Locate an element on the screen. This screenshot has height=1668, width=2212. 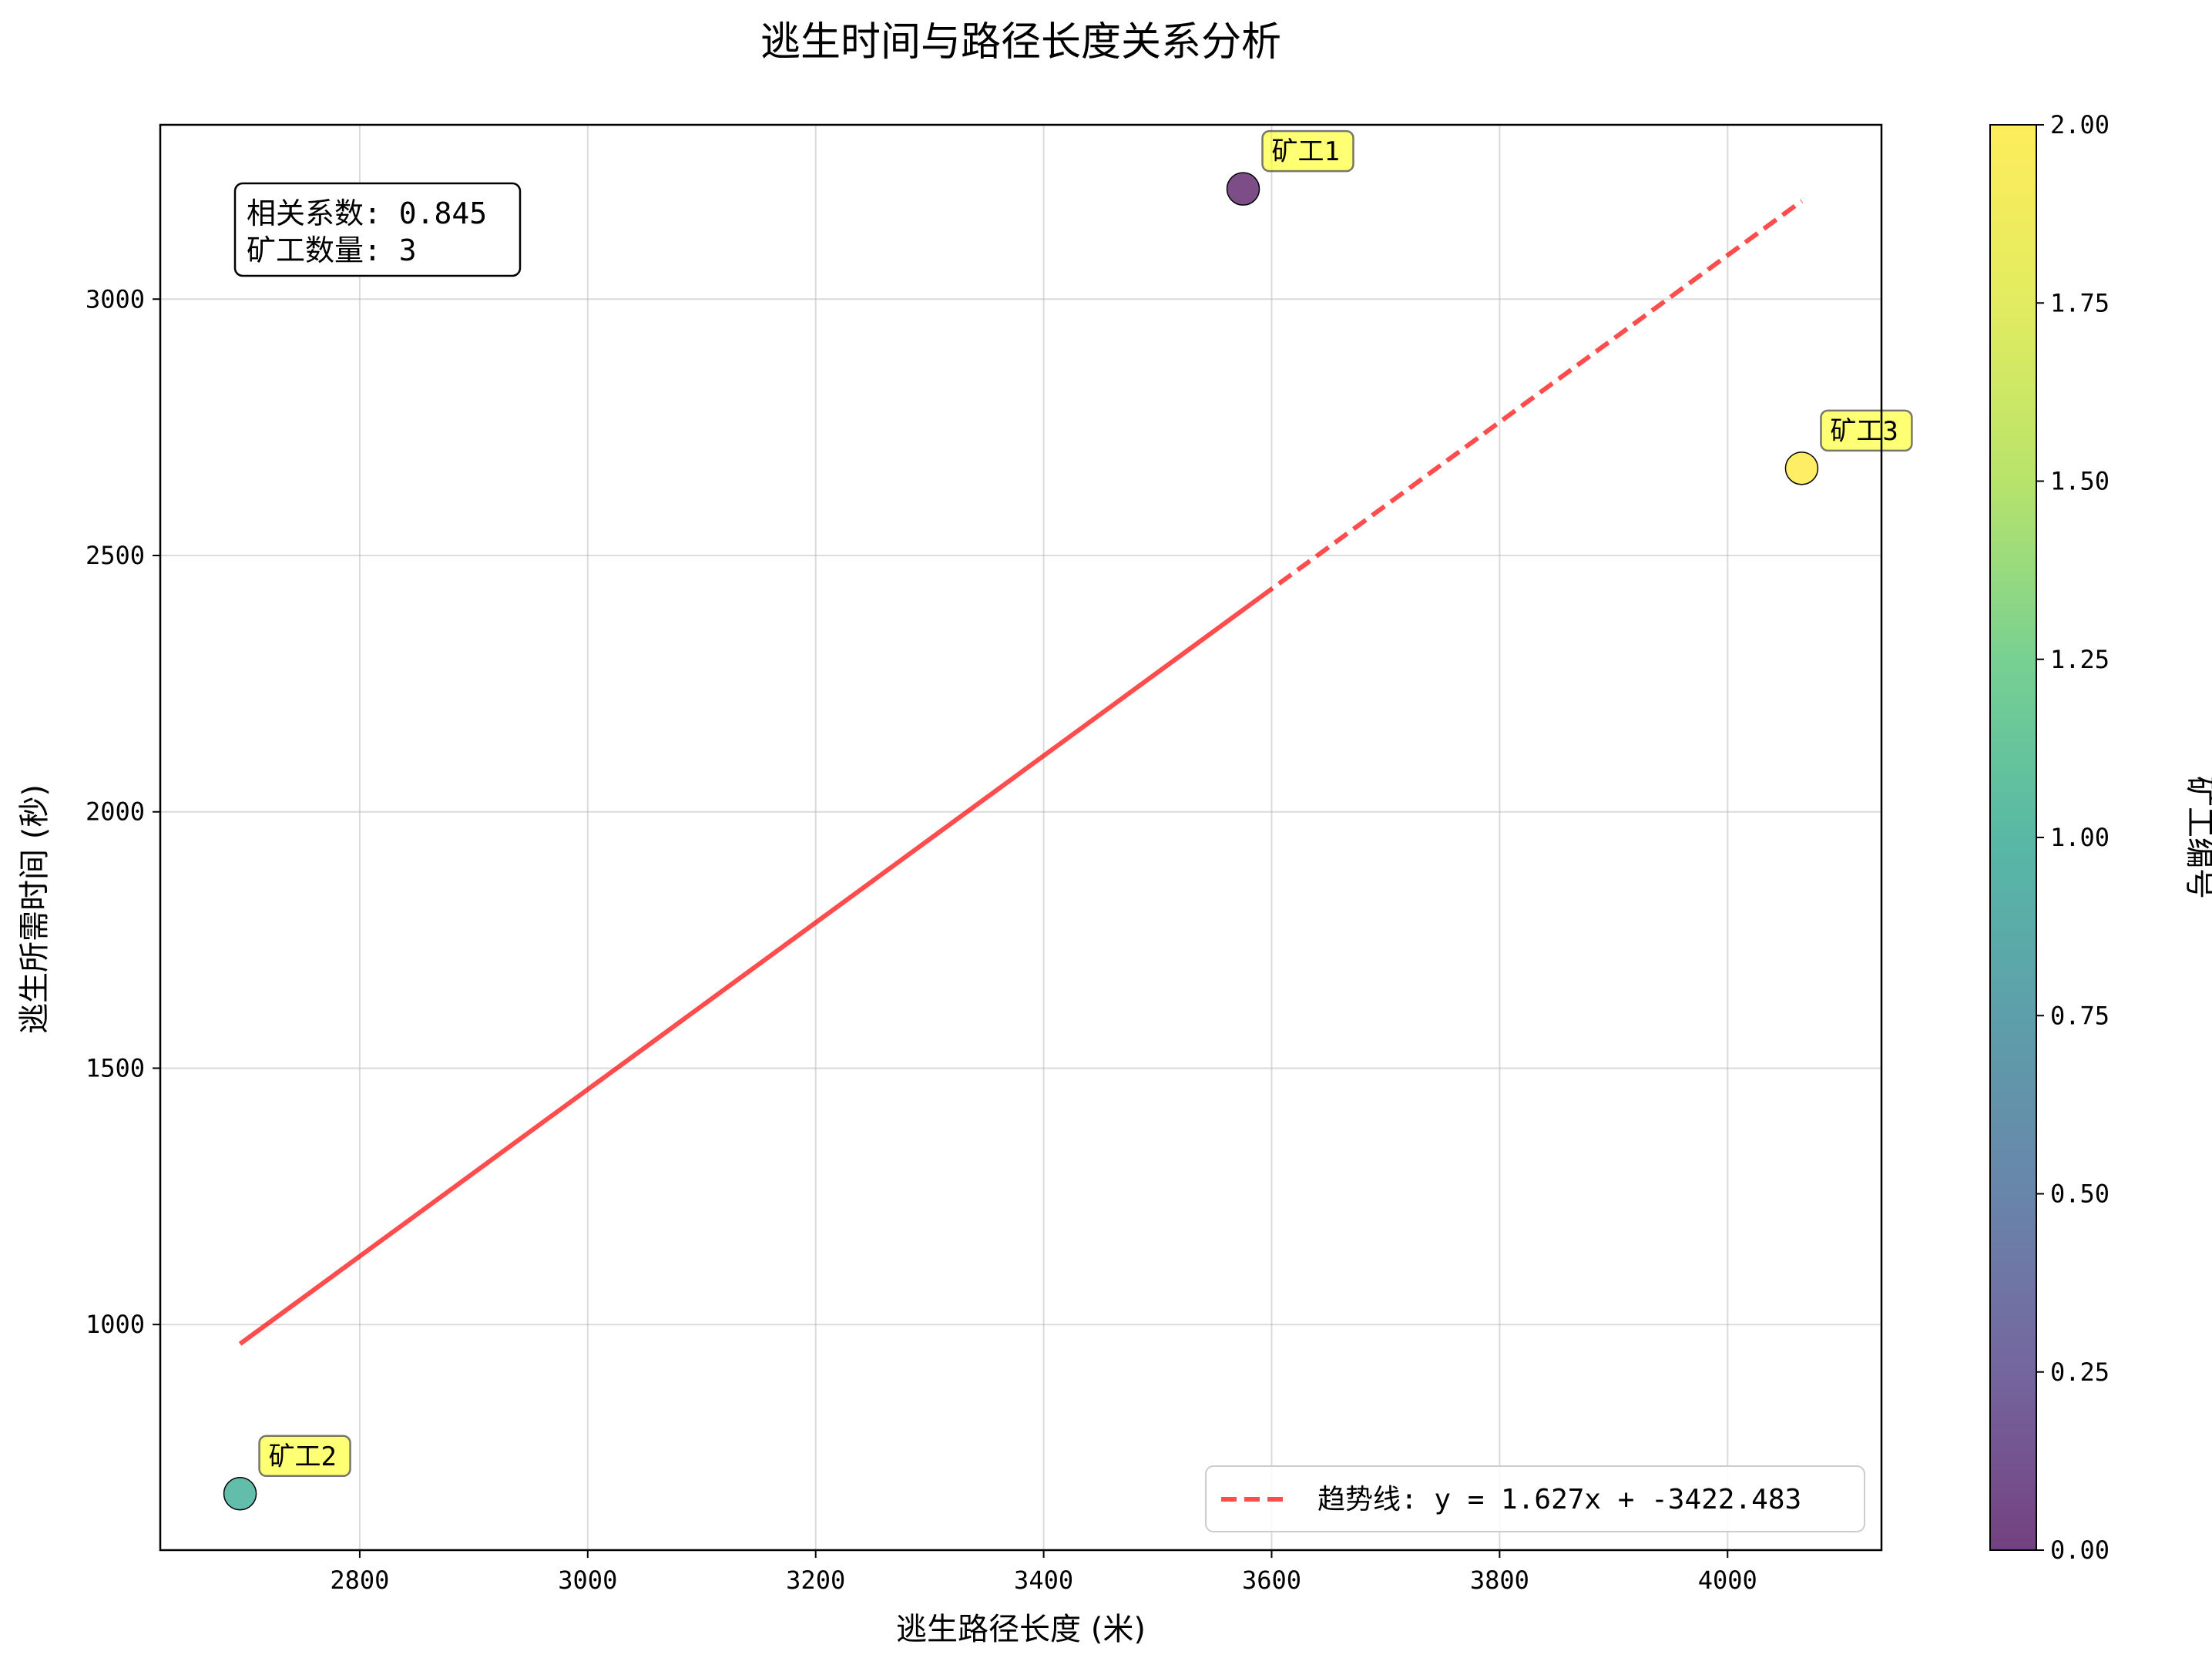
legend-frame is located at coordinates (1535, 1498).